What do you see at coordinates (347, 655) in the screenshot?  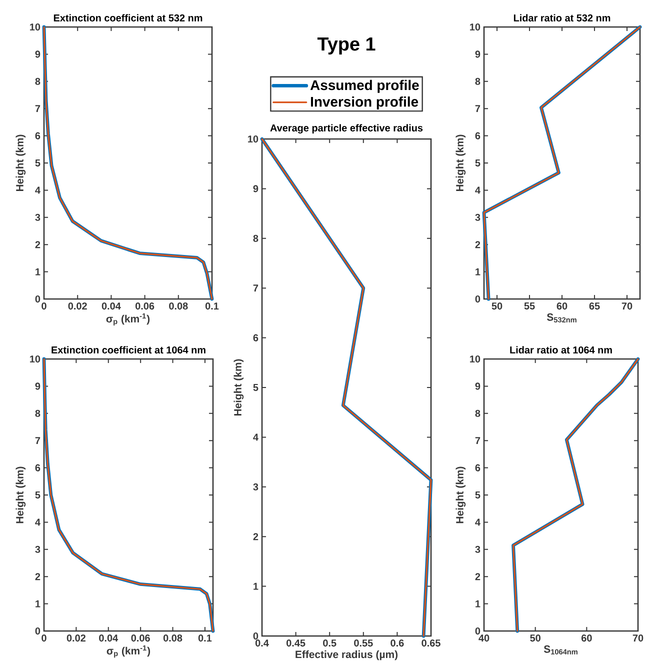 I see `x-axis-title: Effective radius (µm)` at bounding box center [347, 655].